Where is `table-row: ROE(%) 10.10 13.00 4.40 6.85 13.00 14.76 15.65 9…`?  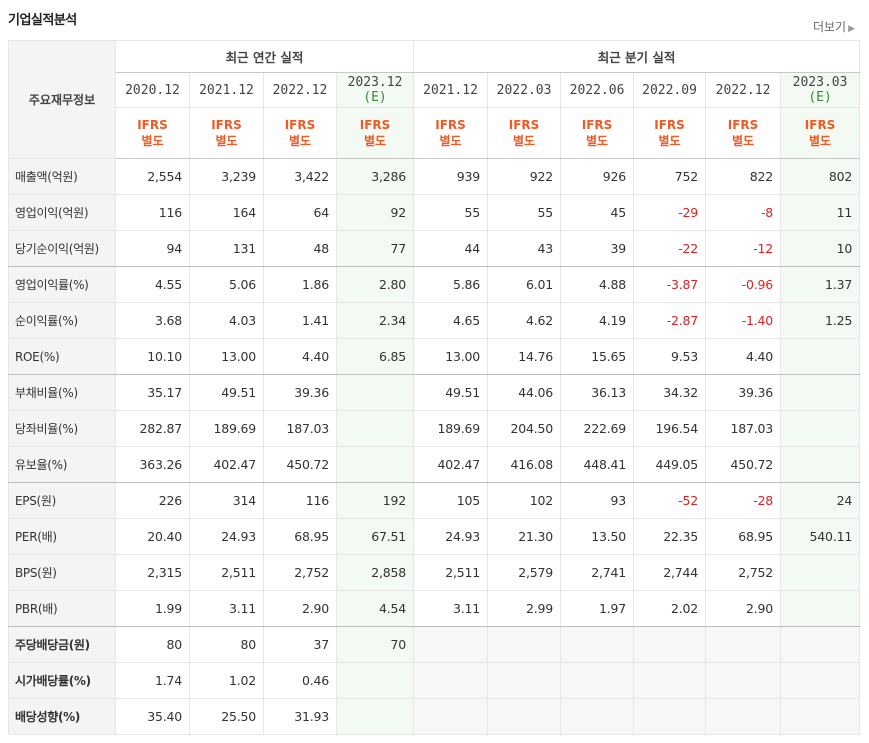
table-row: ROE(%) 10.10 13.00 4.40 6.85 13.00 14.76 15.65 9… is located at coordinates (434, 356).